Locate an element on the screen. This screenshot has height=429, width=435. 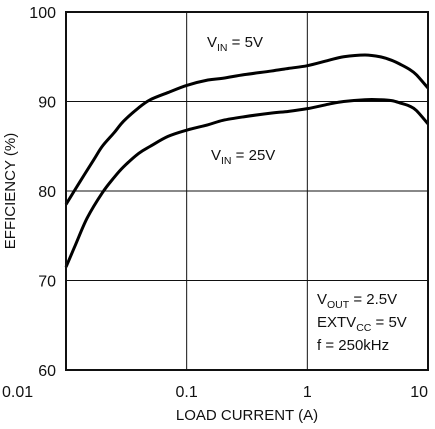
annotation-vin25-rest: = 25V is located at coordinates (254, 155).